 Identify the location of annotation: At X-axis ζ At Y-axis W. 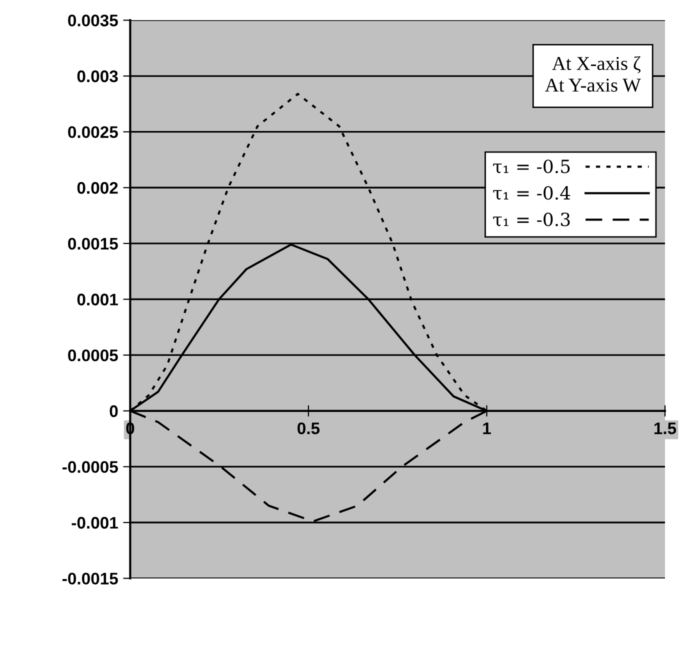
(592, 74).